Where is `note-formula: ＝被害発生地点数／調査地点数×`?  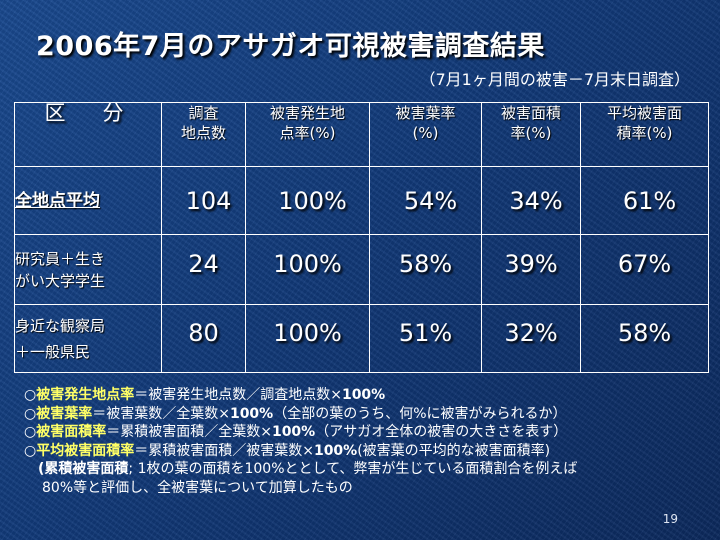 note-formula: ＝被害発生地点数／調査地点数× is located at coordinates (238, 395).